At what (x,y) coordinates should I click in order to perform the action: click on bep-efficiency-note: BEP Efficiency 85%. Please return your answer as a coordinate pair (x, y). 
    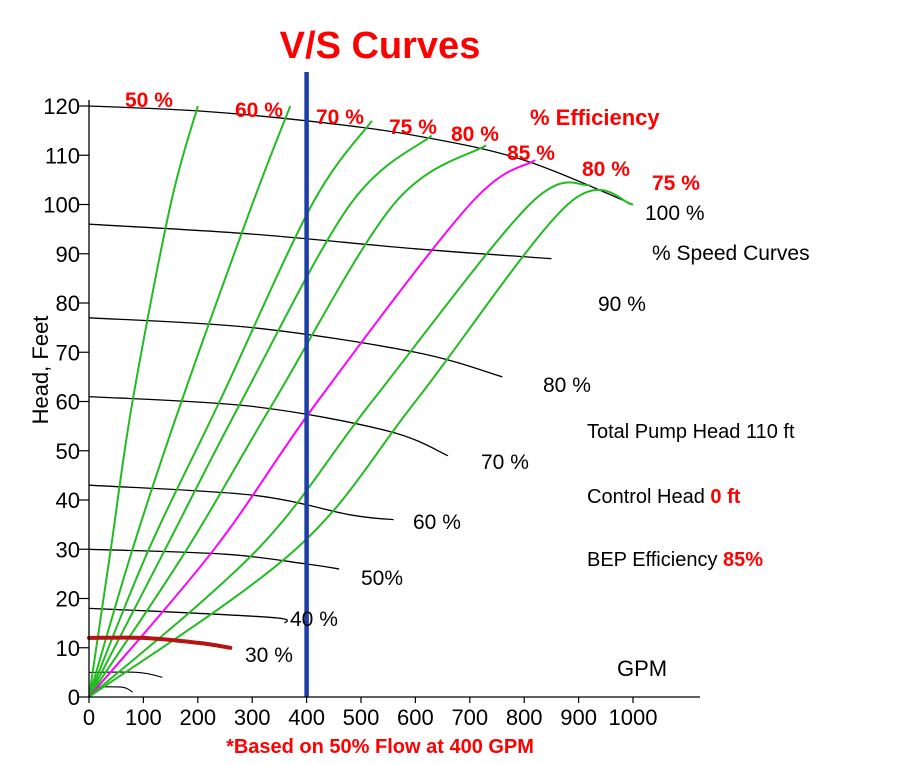
    Looking at the image, I should click on (675, 560).